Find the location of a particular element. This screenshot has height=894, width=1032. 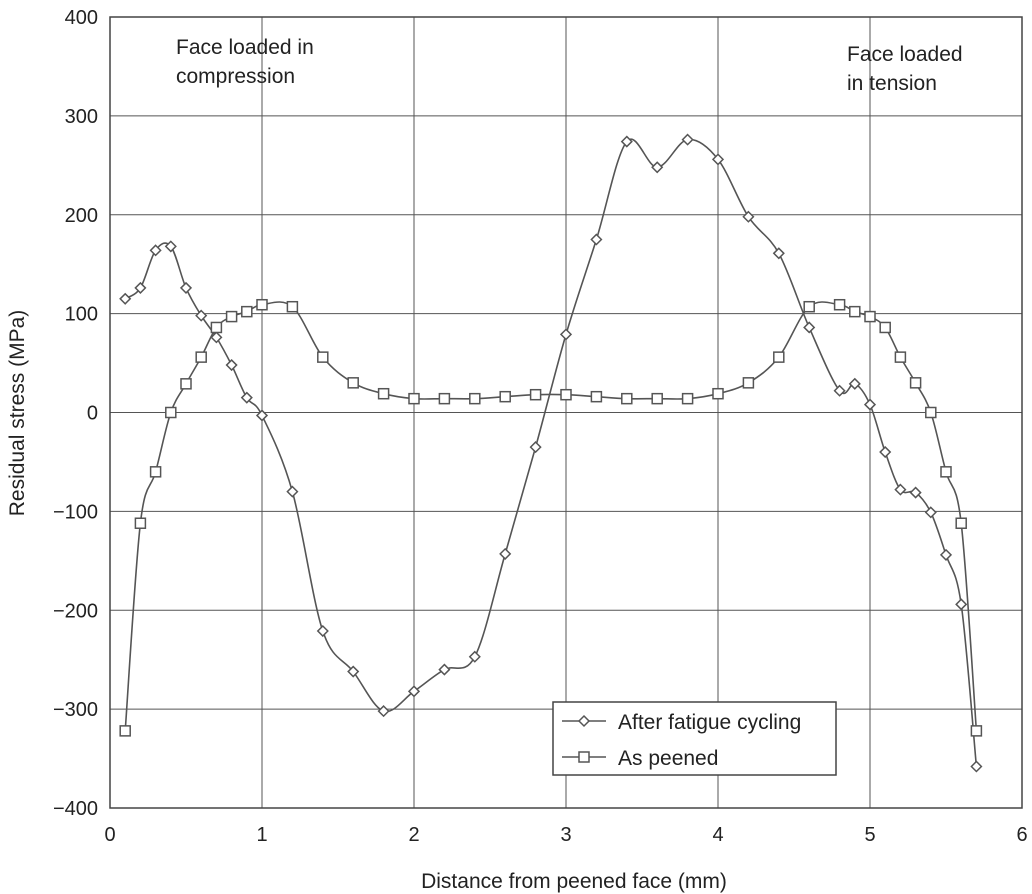

y-tick-label: 0 is located at coordinates (92, 414).